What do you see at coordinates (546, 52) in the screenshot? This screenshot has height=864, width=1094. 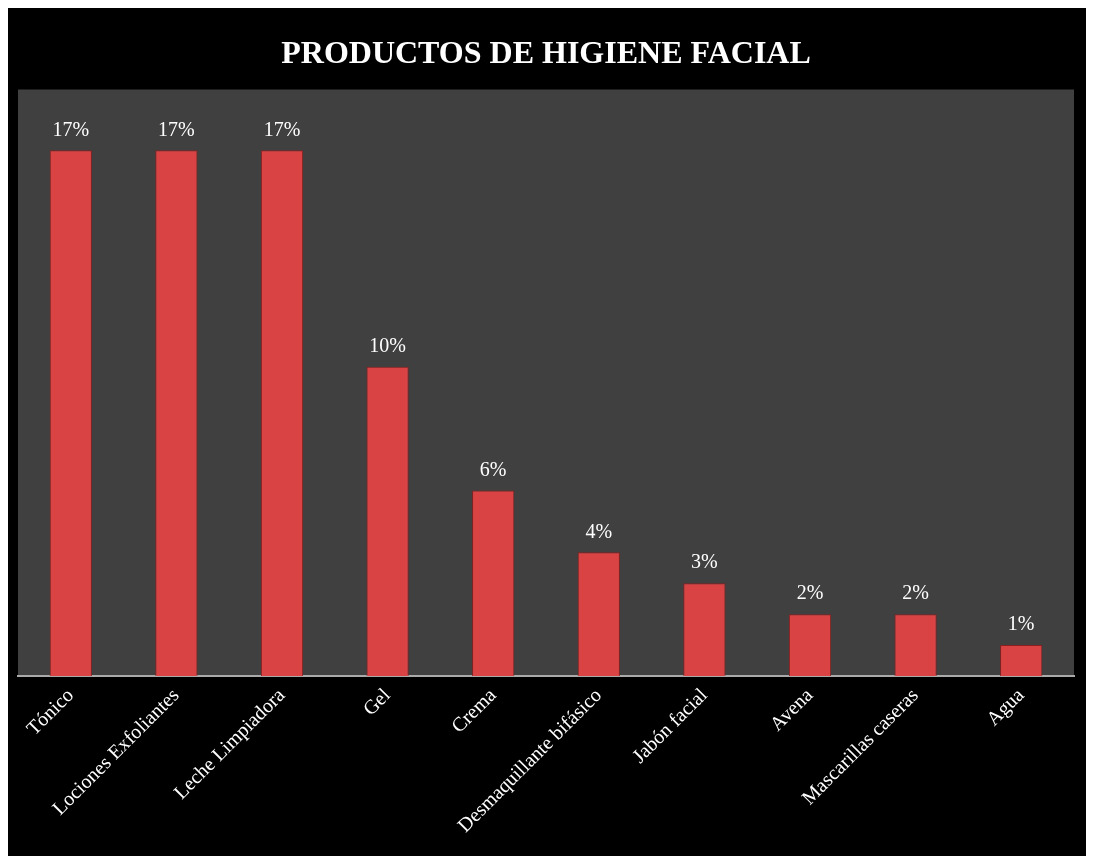 I see `chart-title: PRODUCTOS DE HIGIENE FACIAL` at bounding box center [546, 52].